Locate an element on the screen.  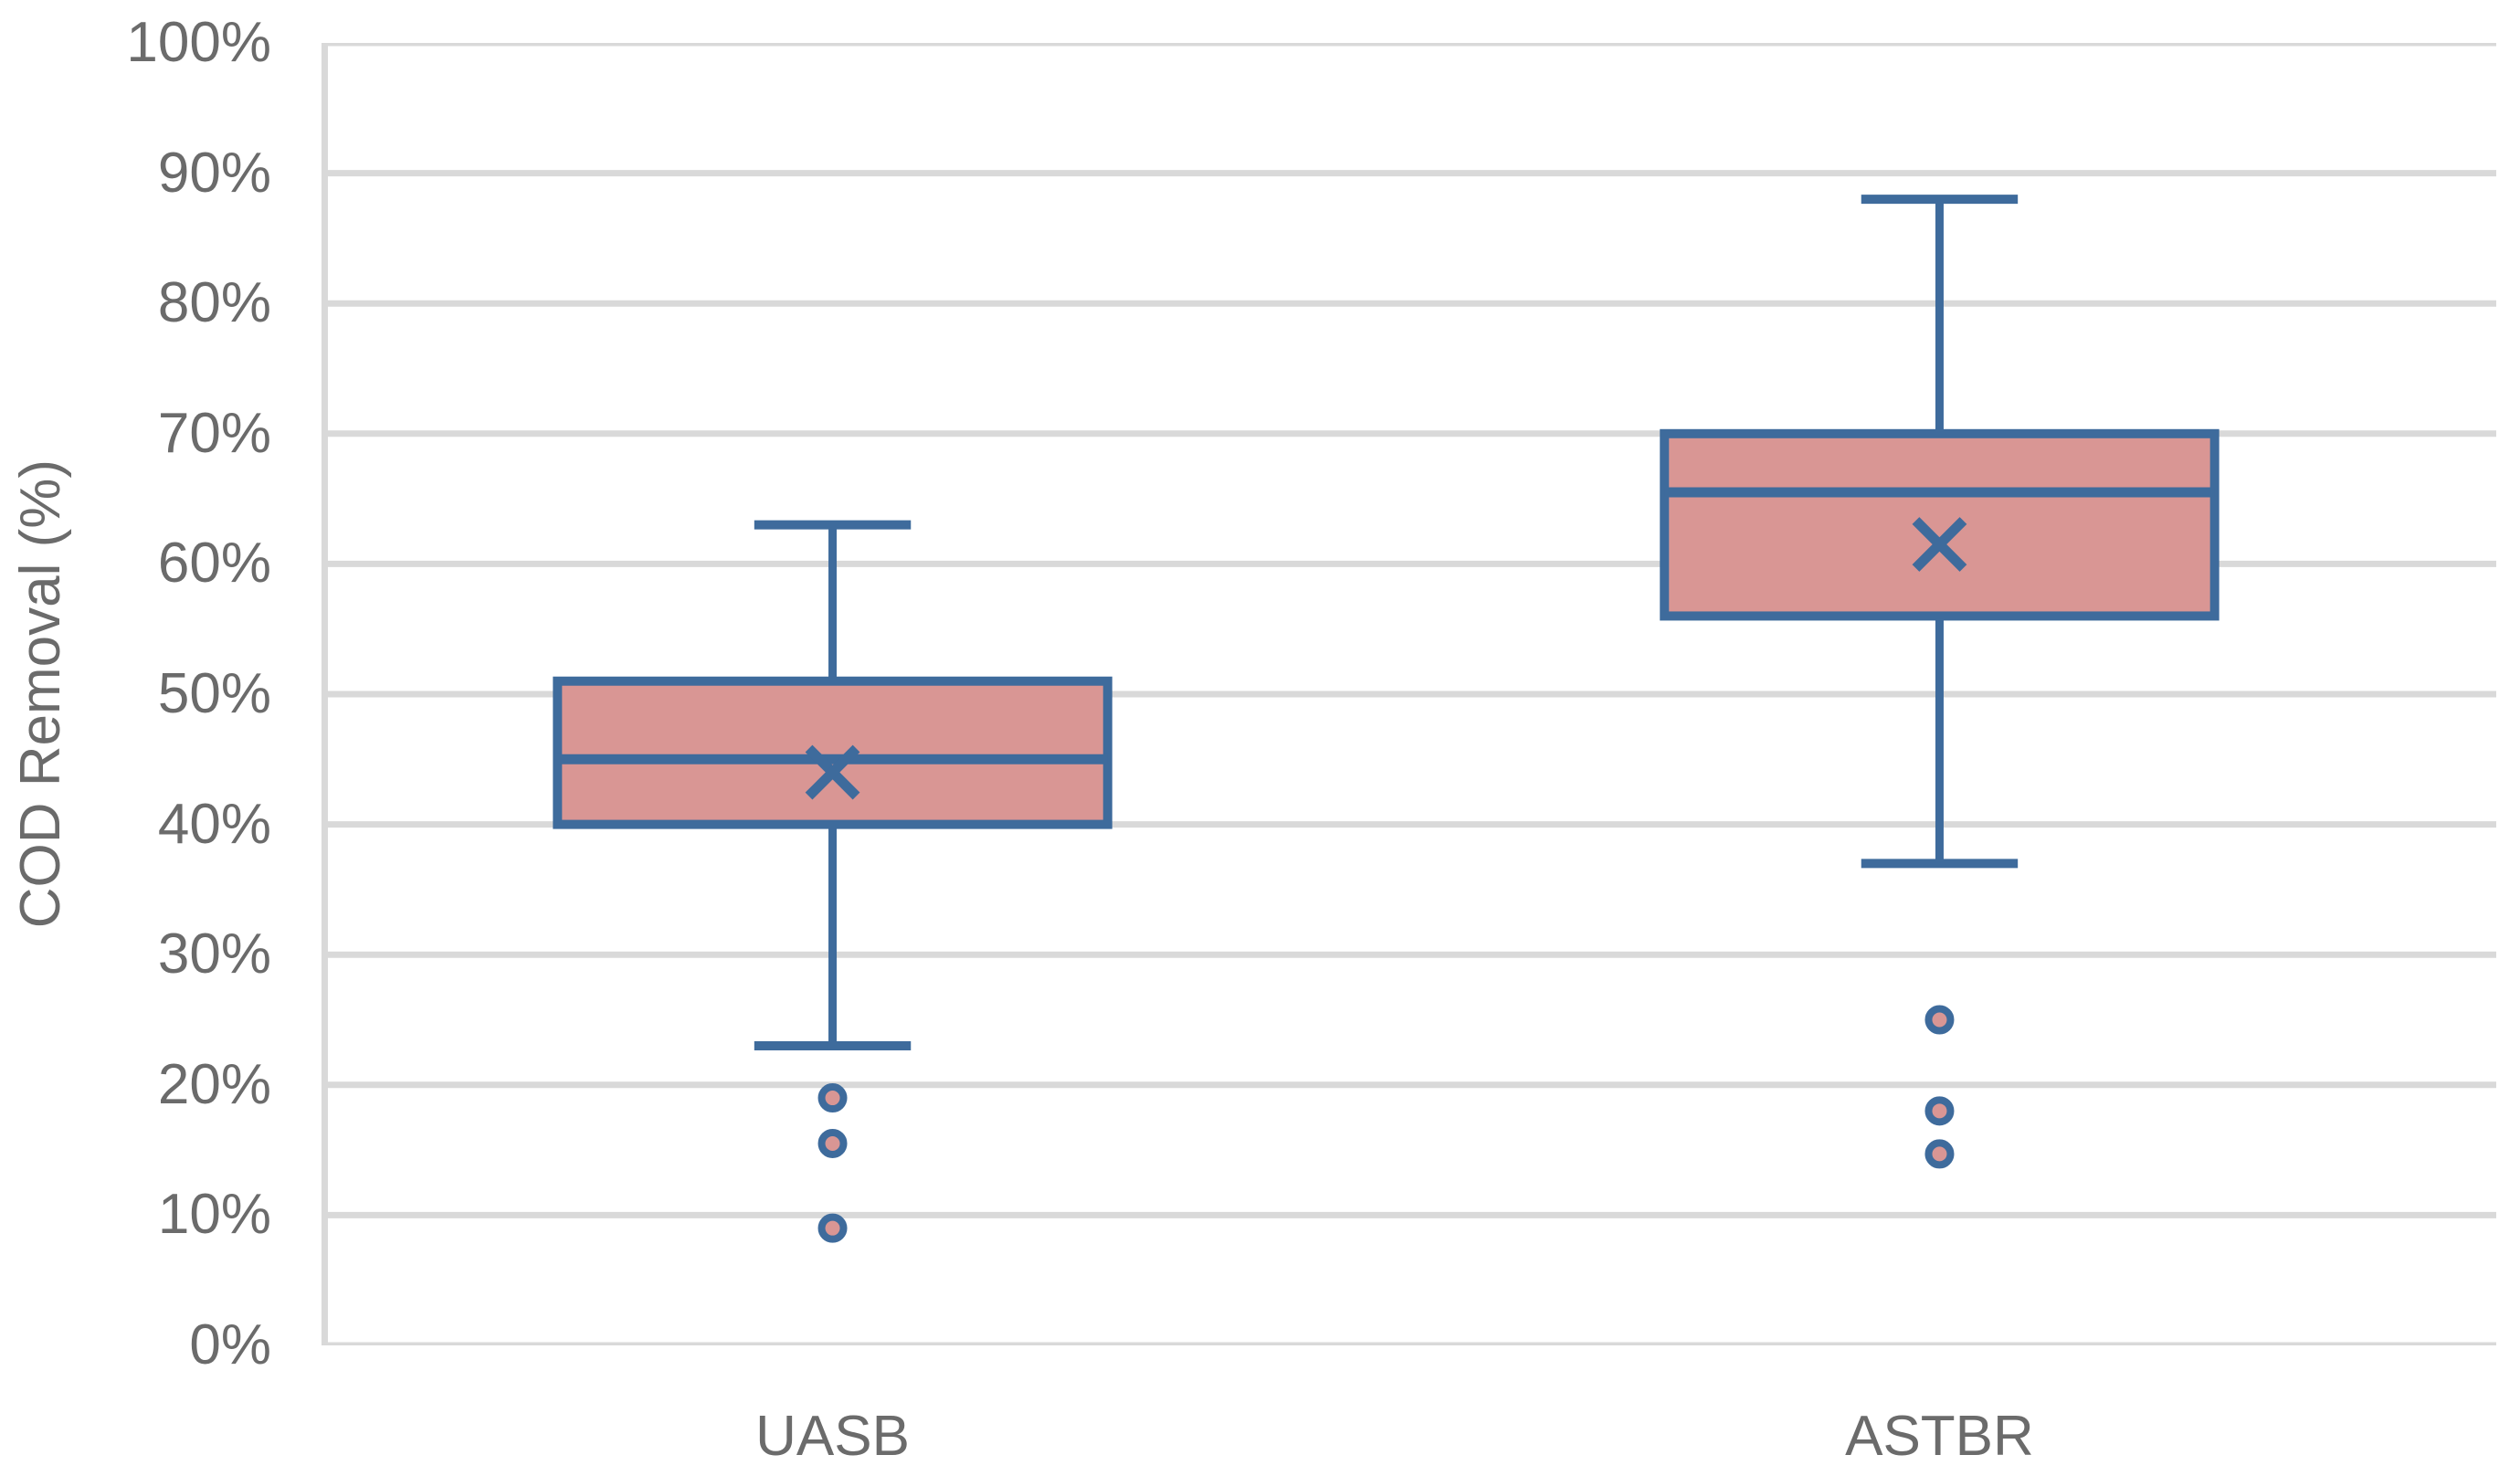
y-axis-tick-labels: 0% 10% 20% 30% 40% 50% 60% 70% 80% 90% 100% is located at coordinates (142, 738).